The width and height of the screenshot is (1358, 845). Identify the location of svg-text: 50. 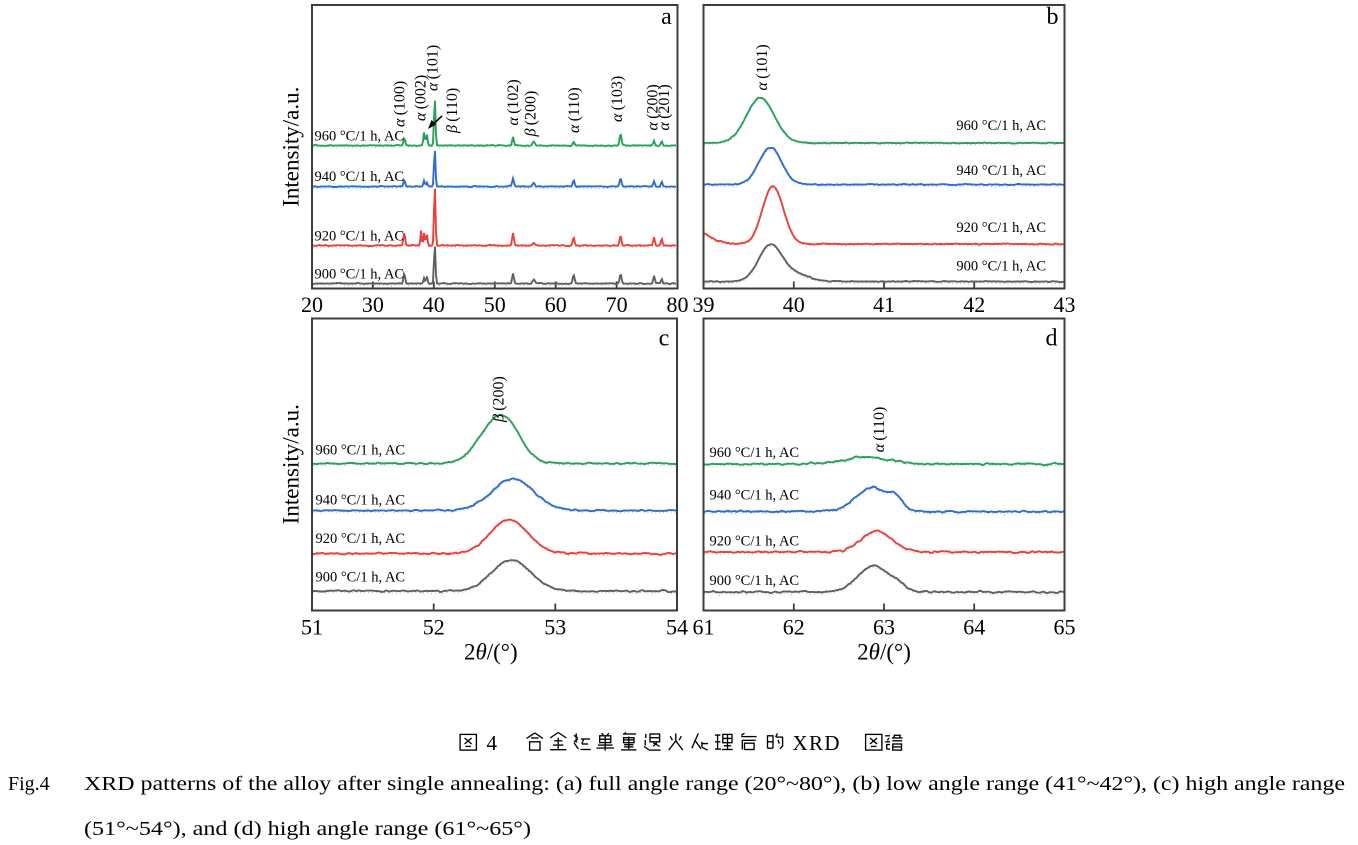
(495, 304).